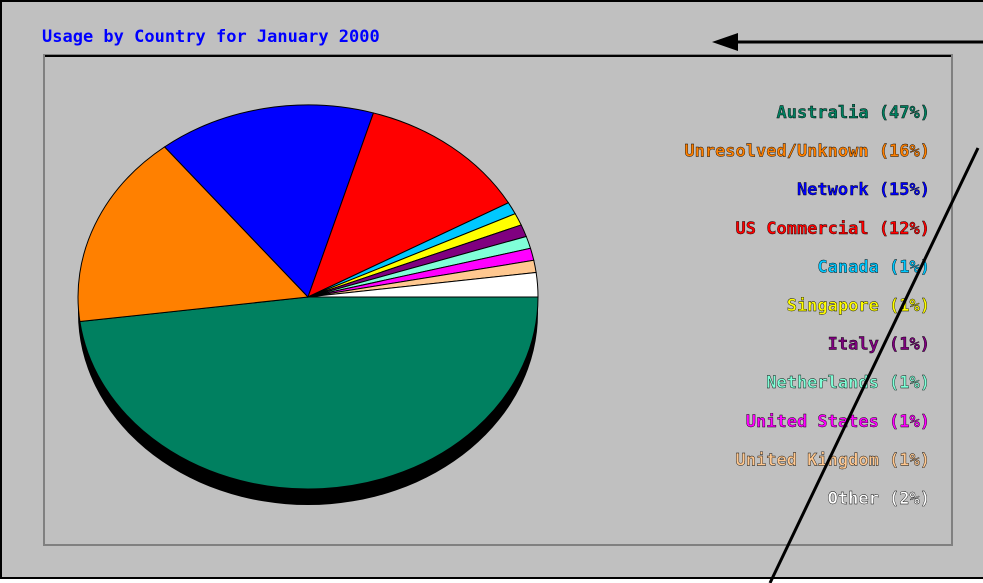 The width and height of the screenshot is (983, 583). What do you see at coordinates (848, 383) in the screenshot?
I see `legend-label: Netherlands (1%)` at bounding box center [848, 383].